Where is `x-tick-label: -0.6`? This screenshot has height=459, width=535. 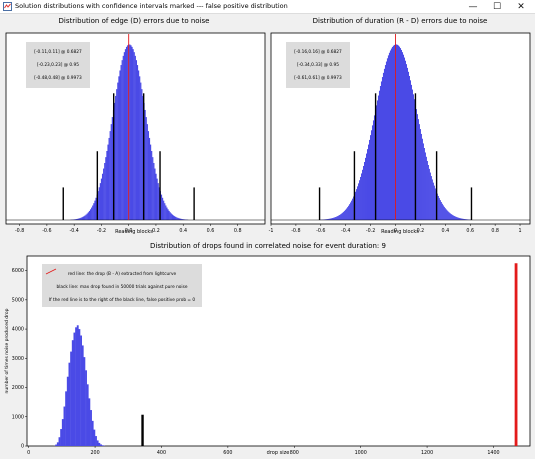
x-tick-label: -0.6 is located at coordinates (320, 231).